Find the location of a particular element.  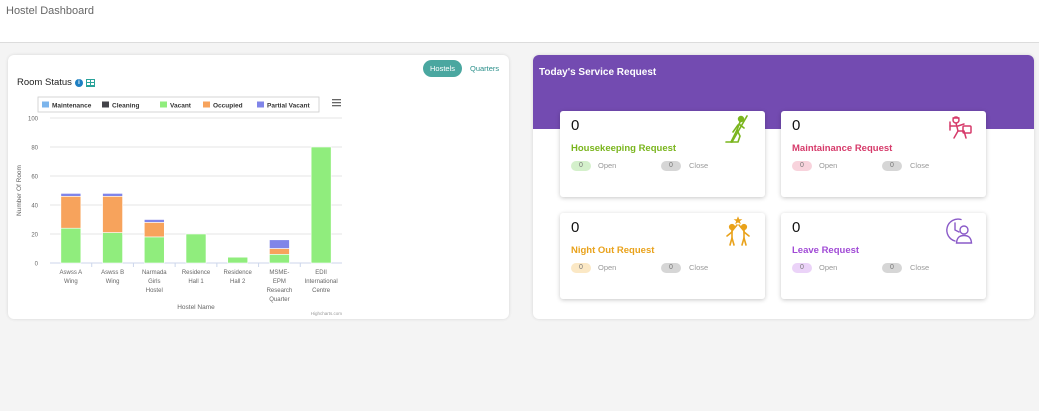

room-status-title: Room Status is located at coordinates (44, 82).